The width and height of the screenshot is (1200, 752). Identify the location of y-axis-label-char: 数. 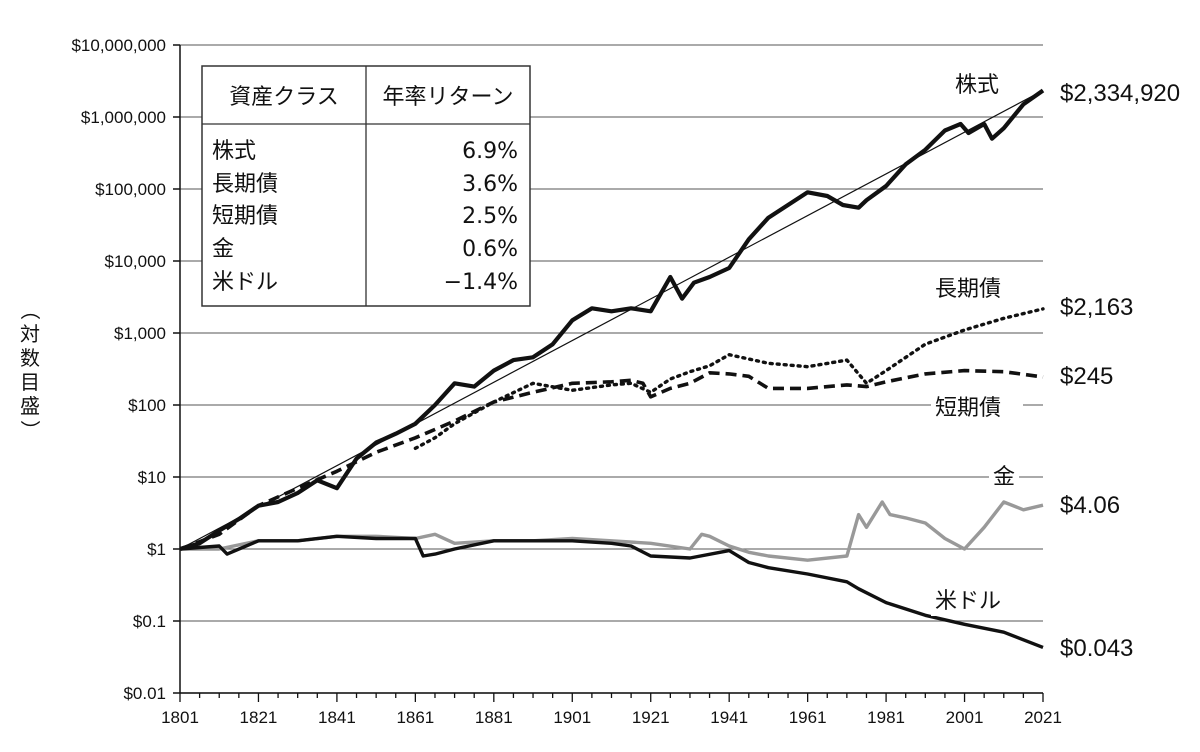
(30, 358).